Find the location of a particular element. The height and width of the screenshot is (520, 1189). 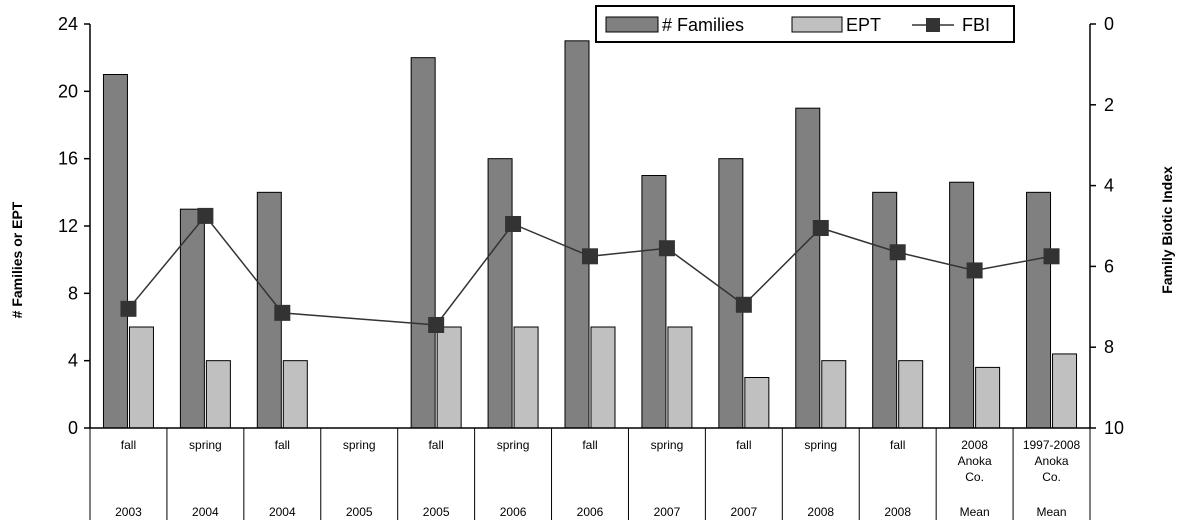

category-label: 1997-2008 is located at coordinates (1052, 445).